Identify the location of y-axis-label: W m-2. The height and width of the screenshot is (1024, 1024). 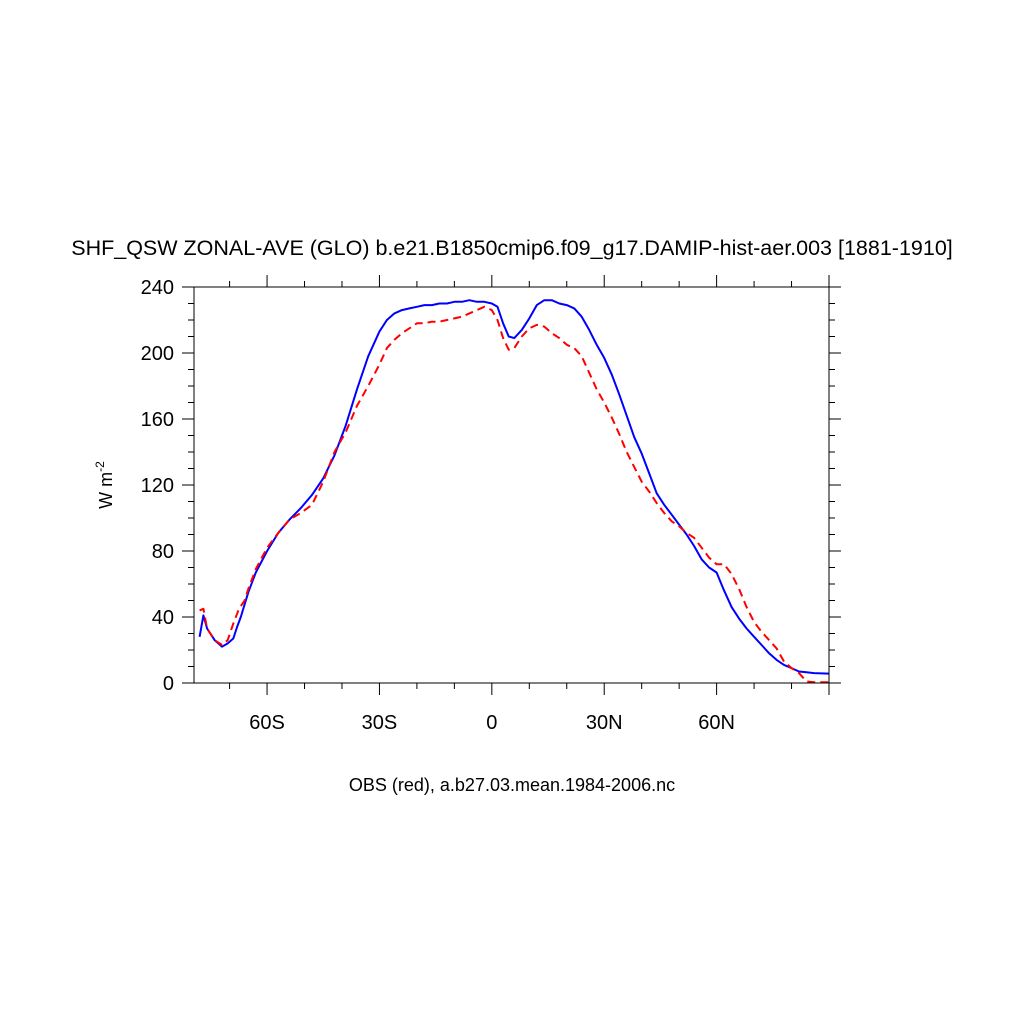
(104, 485).